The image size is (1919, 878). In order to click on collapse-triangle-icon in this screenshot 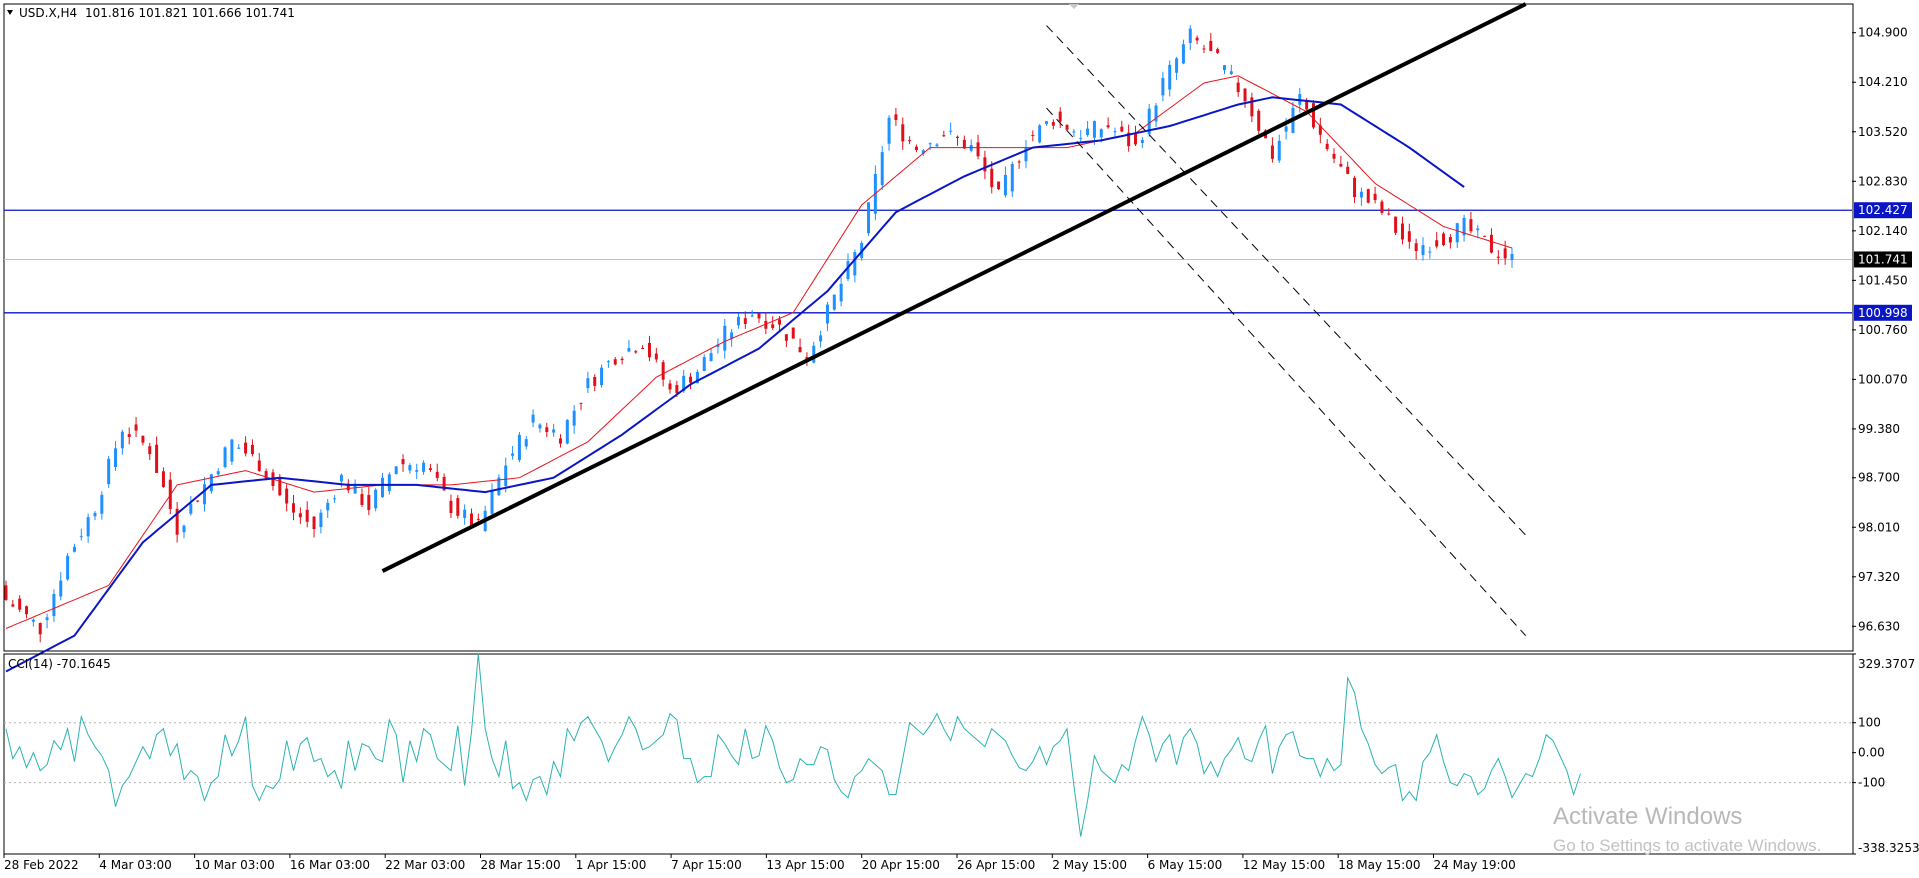, I will do `click(10, 12)`.